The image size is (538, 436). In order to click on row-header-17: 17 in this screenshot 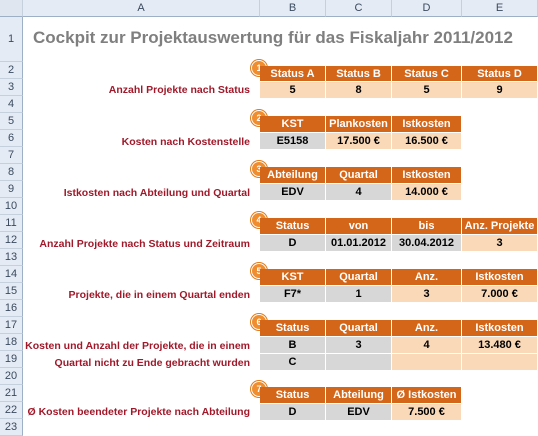, I will do `click(11, 325)`.